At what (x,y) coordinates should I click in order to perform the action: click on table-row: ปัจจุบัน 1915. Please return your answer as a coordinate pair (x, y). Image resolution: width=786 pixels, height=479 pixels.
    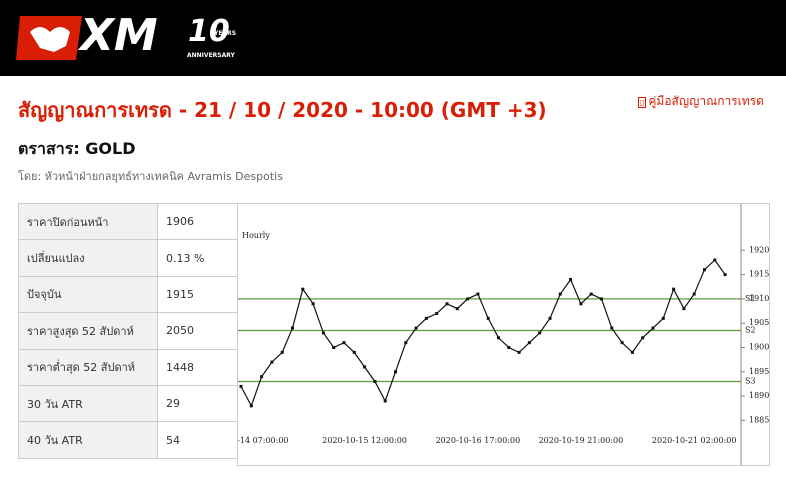
    Looking at the image, I should click on (128, 294).